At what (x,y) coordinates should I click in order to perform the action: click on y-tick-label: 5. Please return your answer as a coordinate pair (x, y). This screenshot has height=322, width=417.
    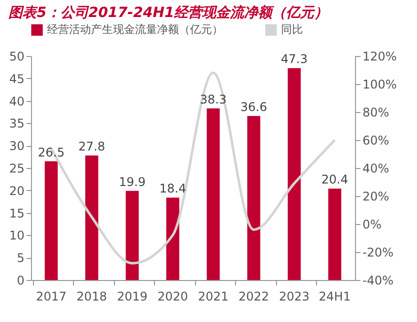
    Looking at the image, I should click on (20, 258).